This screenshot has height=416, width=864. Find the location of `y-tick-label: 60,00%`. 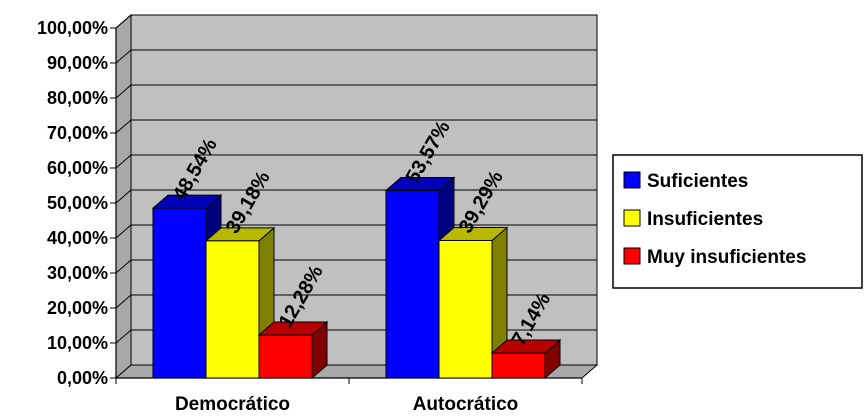

y-tick-label: 60,00% is located at coordinates (77, 168).